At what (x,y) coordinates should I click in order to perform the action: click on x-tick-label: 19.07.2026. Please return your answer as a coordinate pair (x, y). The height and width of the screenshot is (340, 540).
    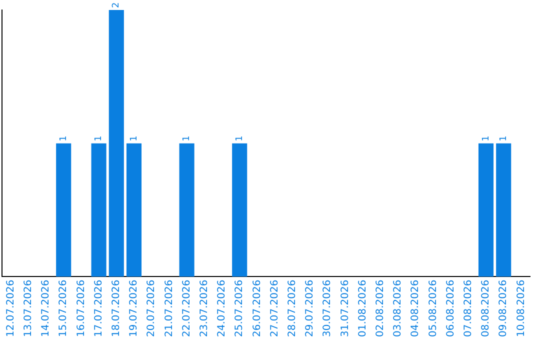
    Looking at the image, I should click on (134, 309).